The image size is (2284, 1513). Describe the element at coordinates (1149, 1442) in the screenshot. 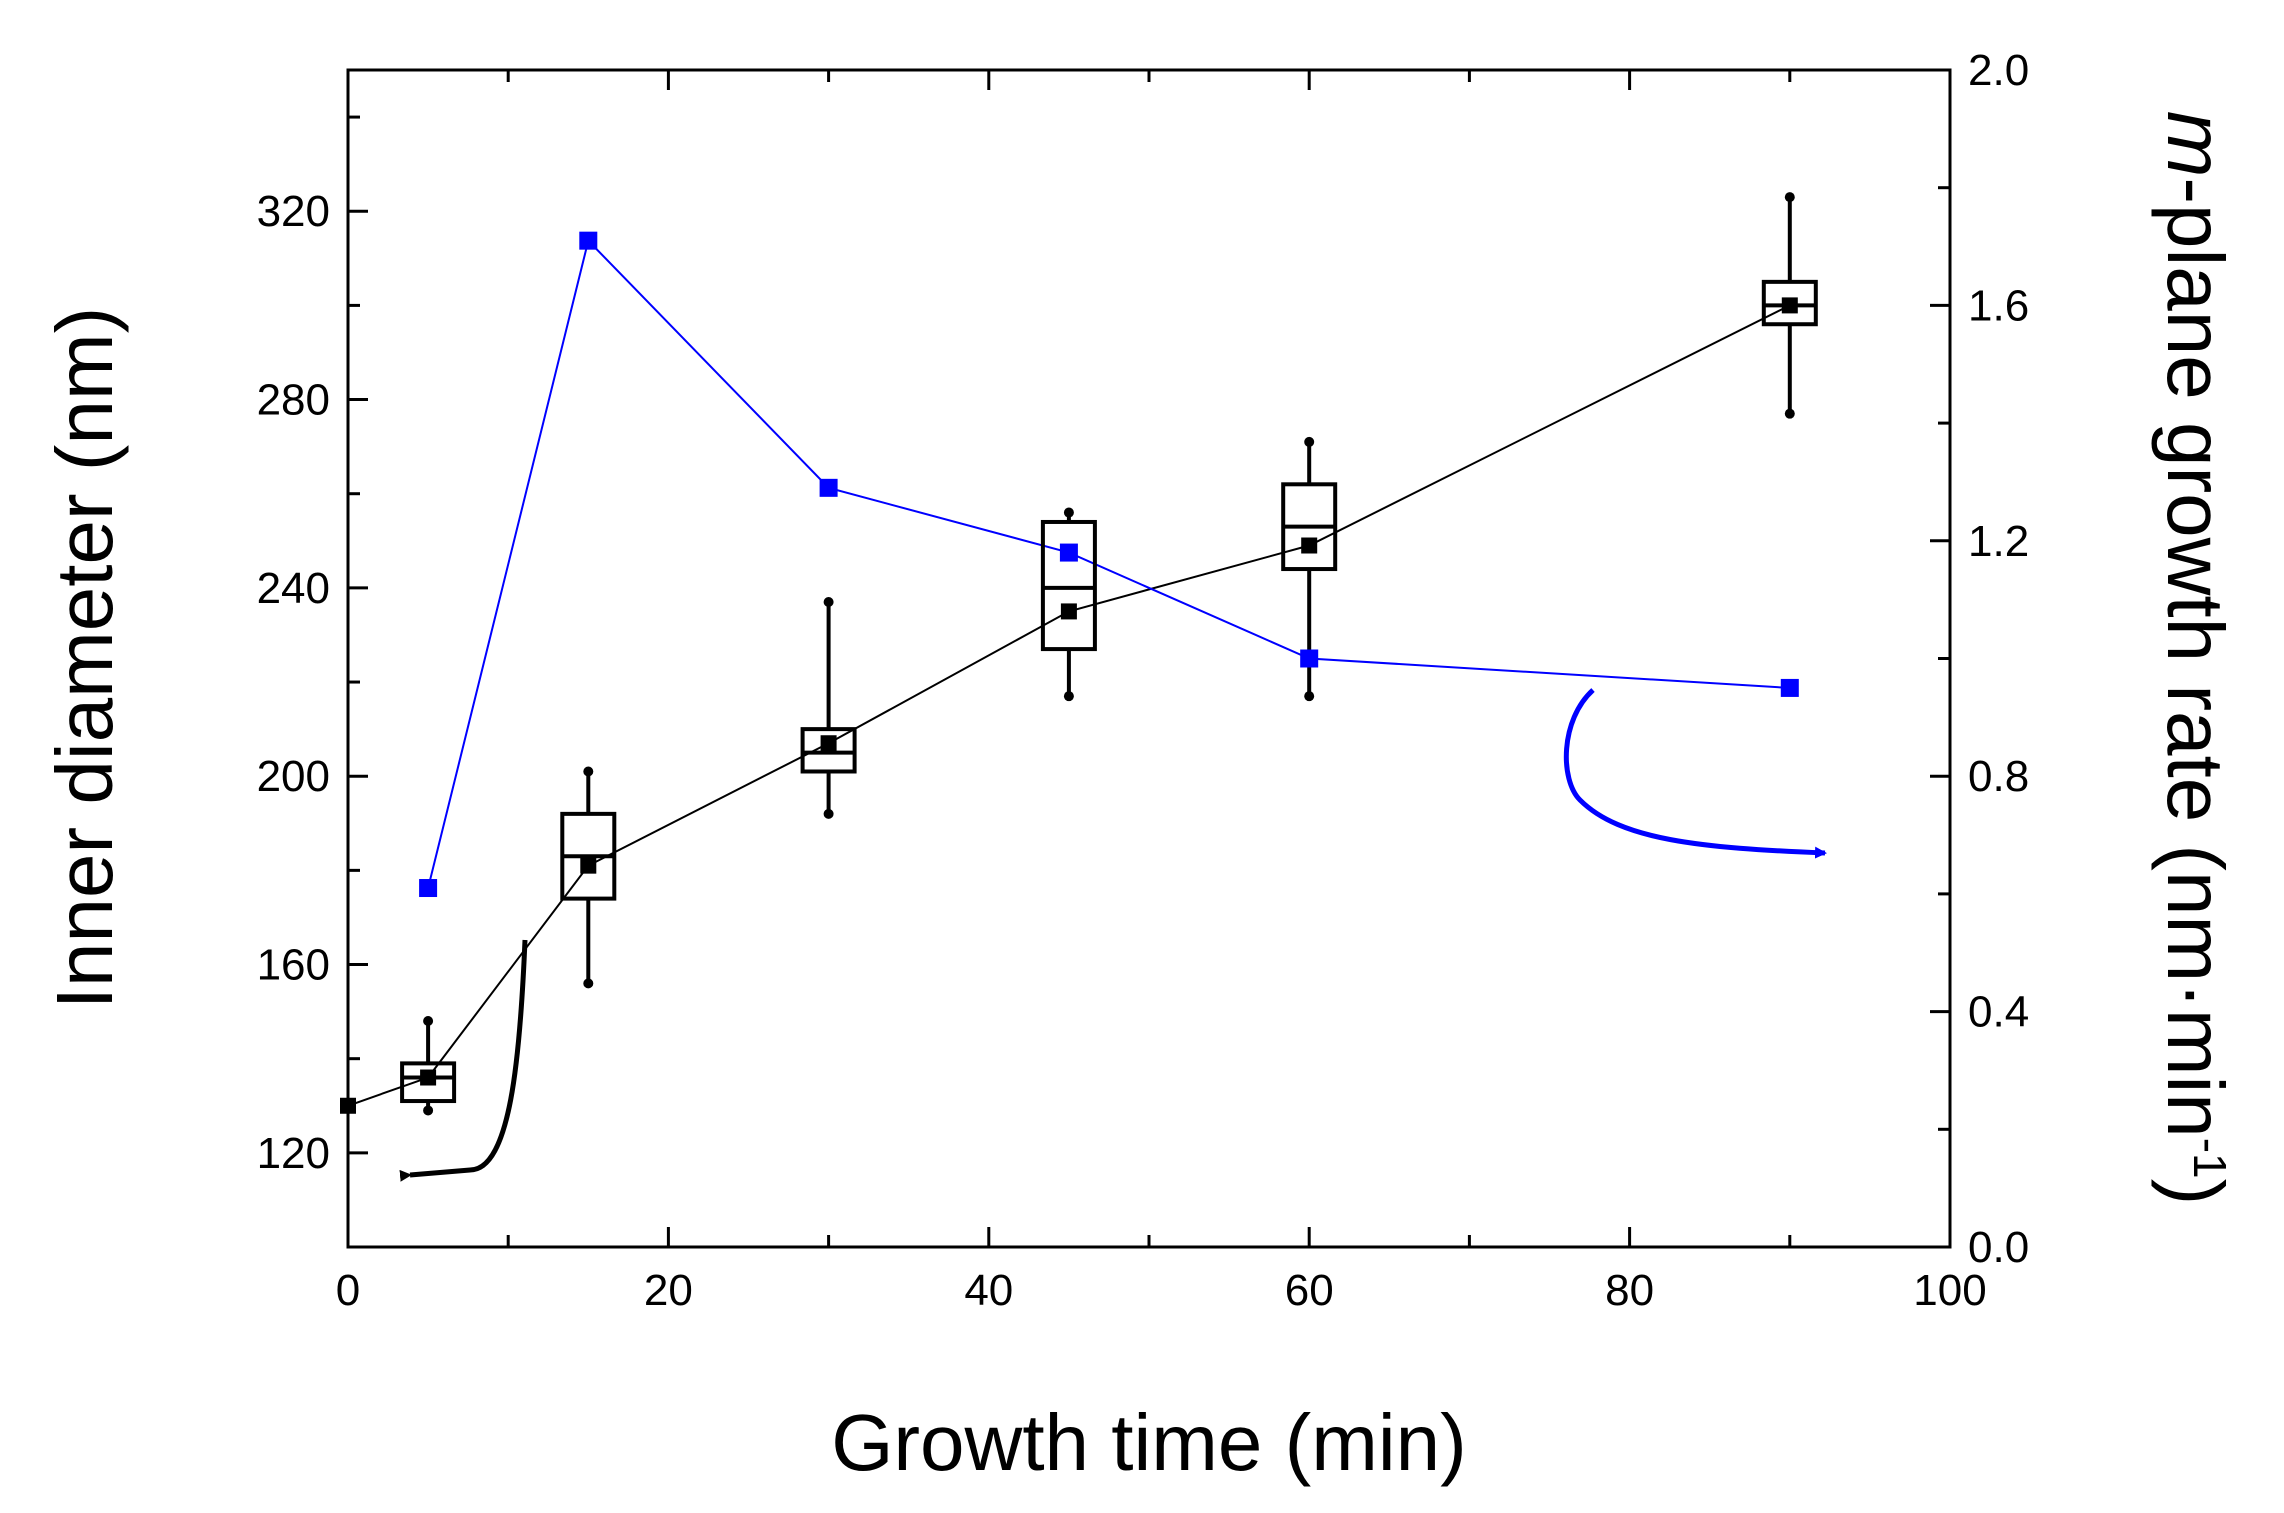

I see `x-axis-title: Growth time (min)` at that location.